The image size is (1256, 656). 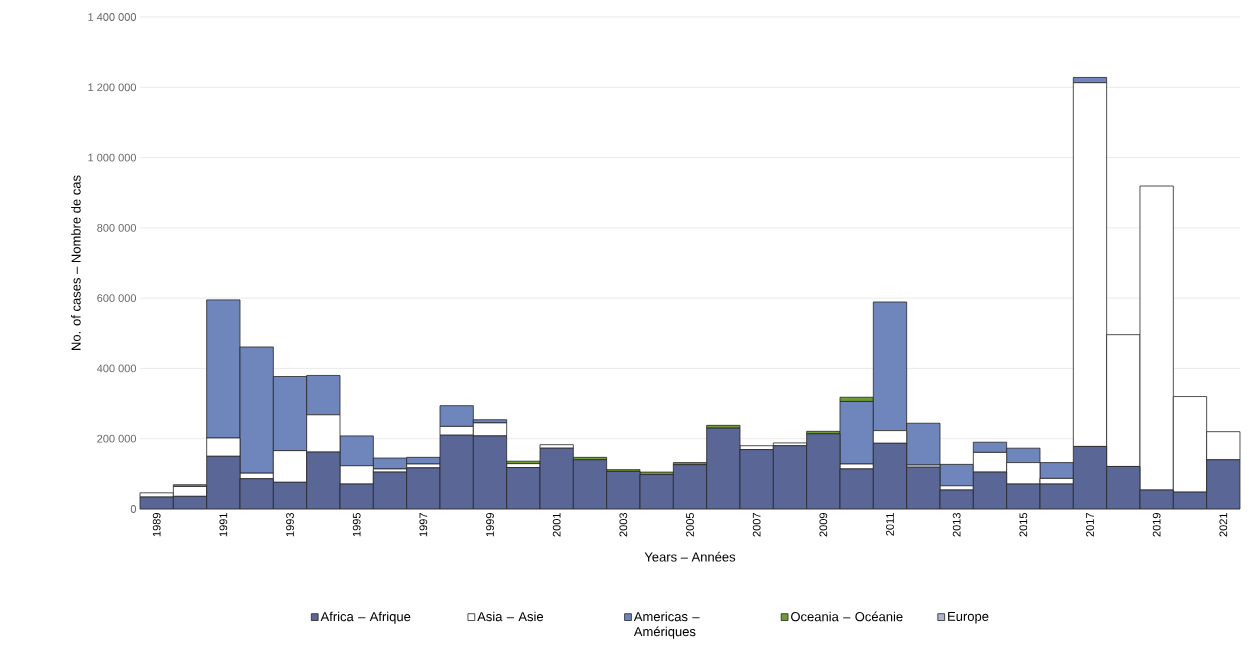 I want to click on y-axis-title: No. of cases – Nombre de cas, so click(x=76, y=262).